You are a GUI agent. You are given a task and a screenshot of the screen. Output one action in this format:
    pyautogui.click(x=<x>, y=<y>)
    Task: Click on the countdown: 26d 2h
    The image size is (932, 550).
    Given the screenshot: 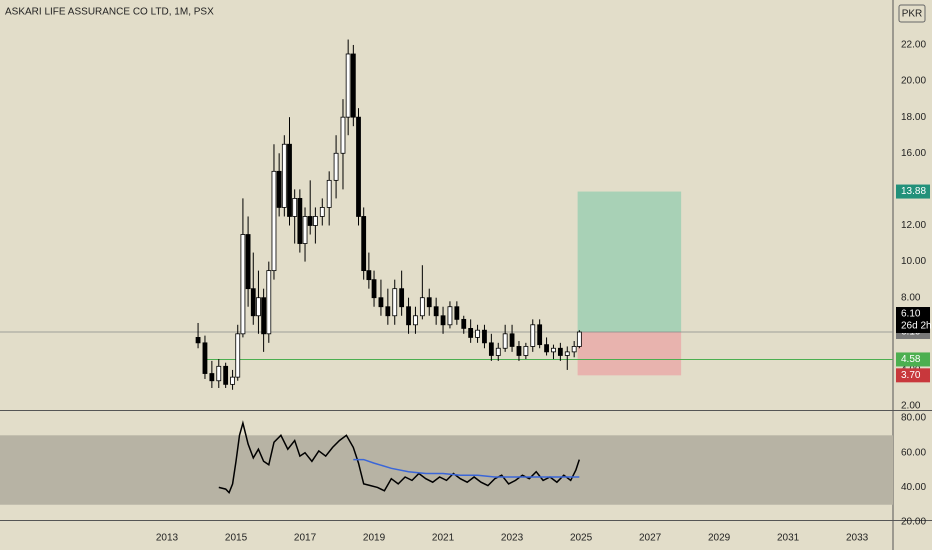 What is the action you would take?
    pyautogui.click(x=916, y=326)
    